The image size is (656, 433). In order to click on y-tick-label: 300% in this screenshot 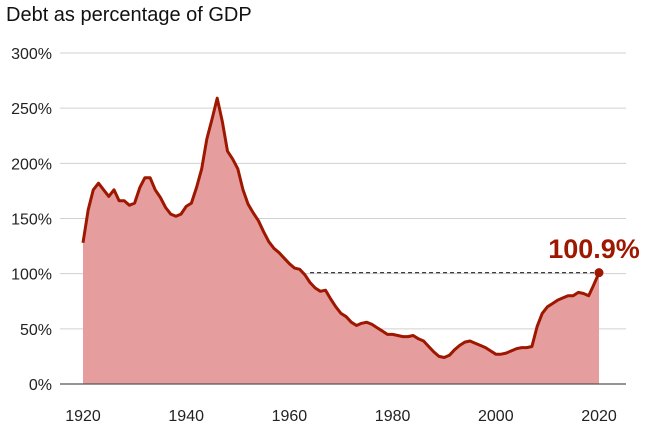, I will do `click(31, 54)`.